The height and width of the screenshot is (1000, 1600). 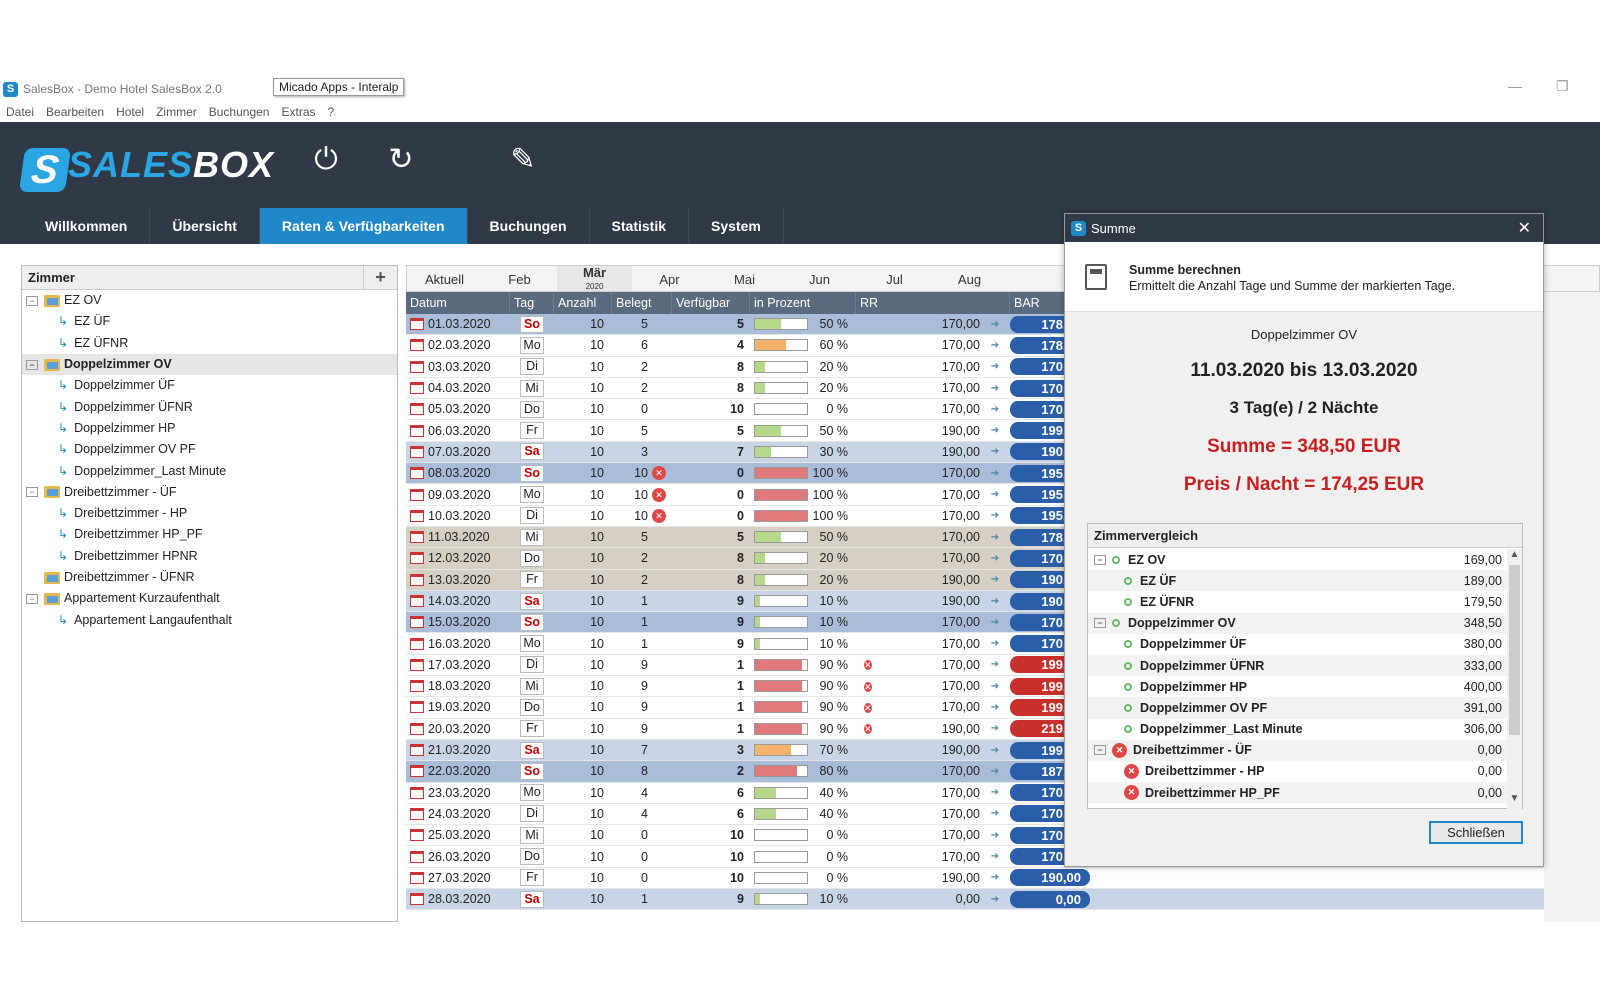 I want to click on tree-item: ↳ Doppelzimmer_Last Minute, so click(x=209, y=470).